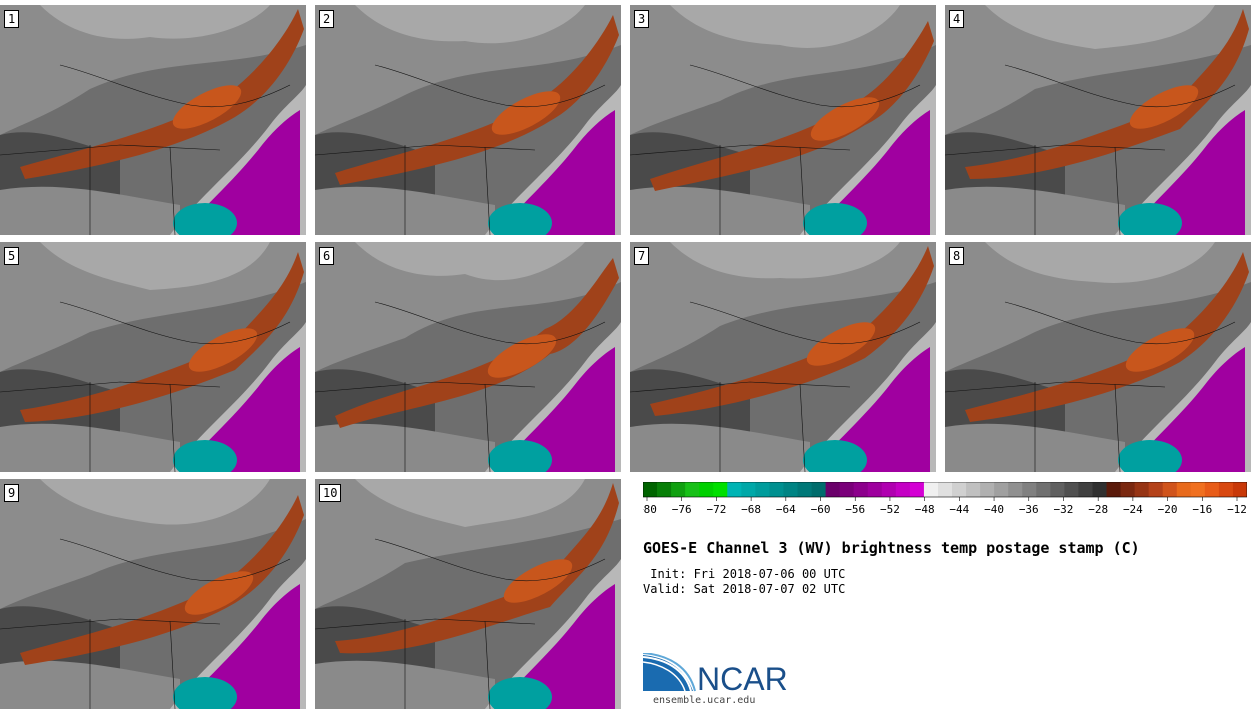 The width and height of the screenshot is (1260, 709). I want to click on panel-9: 9, so click(153, 594).